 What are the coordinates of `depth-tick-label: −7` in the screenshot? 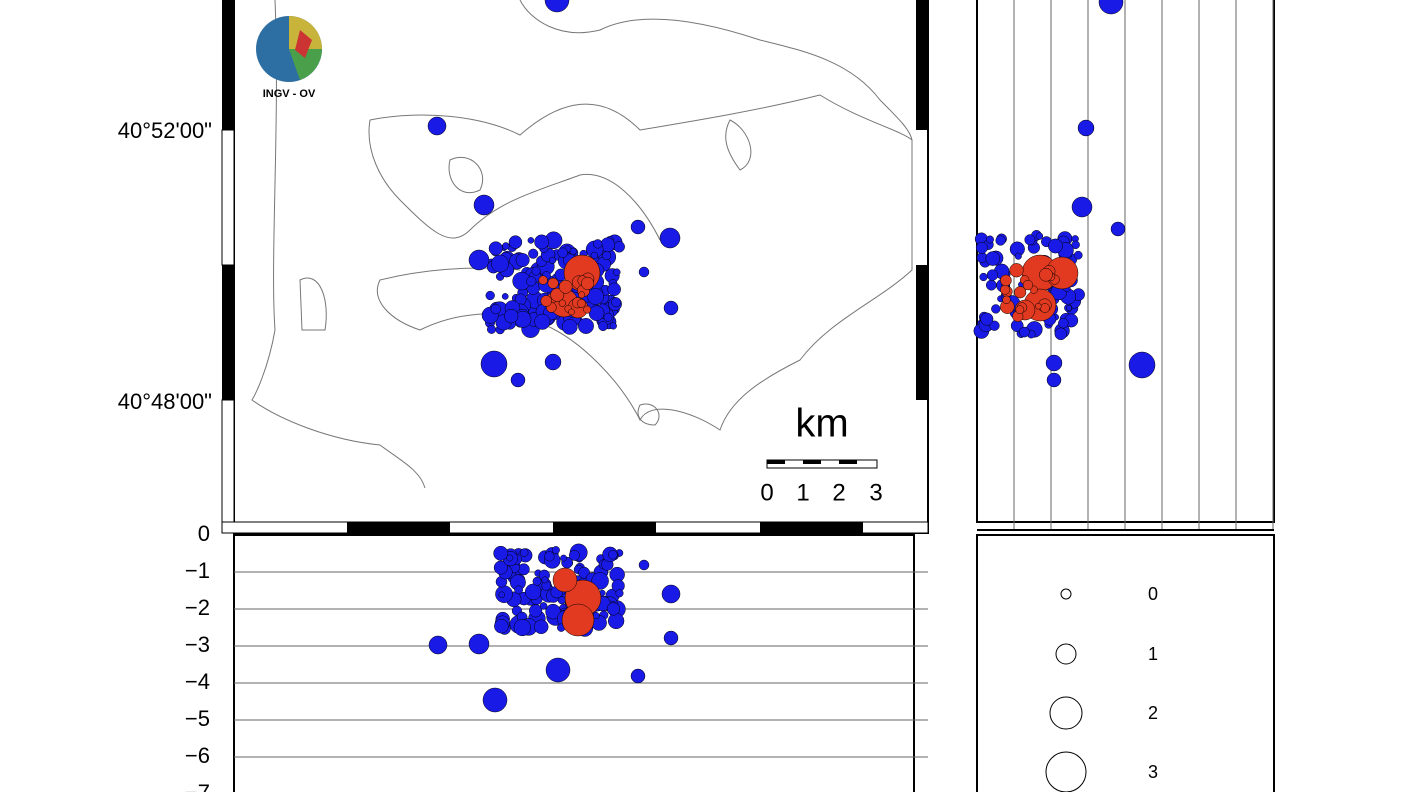 It's located at (197, 786).